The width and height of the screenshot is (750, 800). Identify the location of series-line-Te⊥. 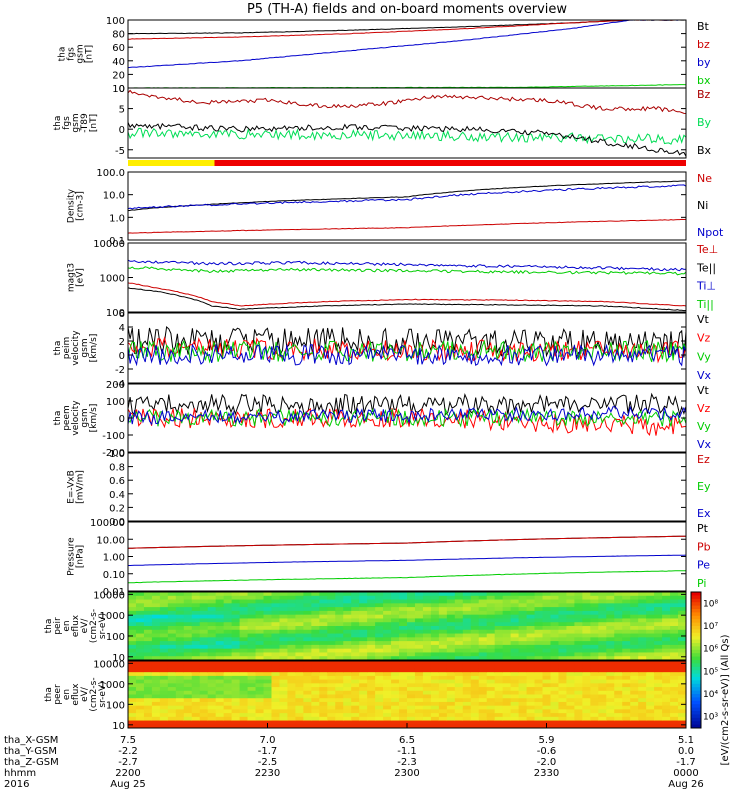
(407, 294).